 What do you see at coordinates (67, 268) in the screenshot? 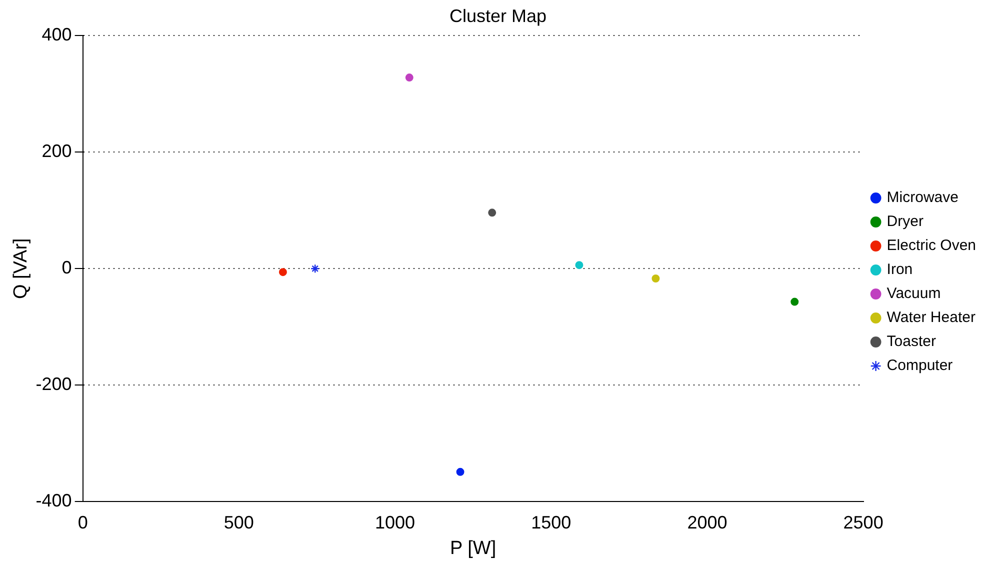
I see `y-tick-label: 0` at bounding box center [67, 268].